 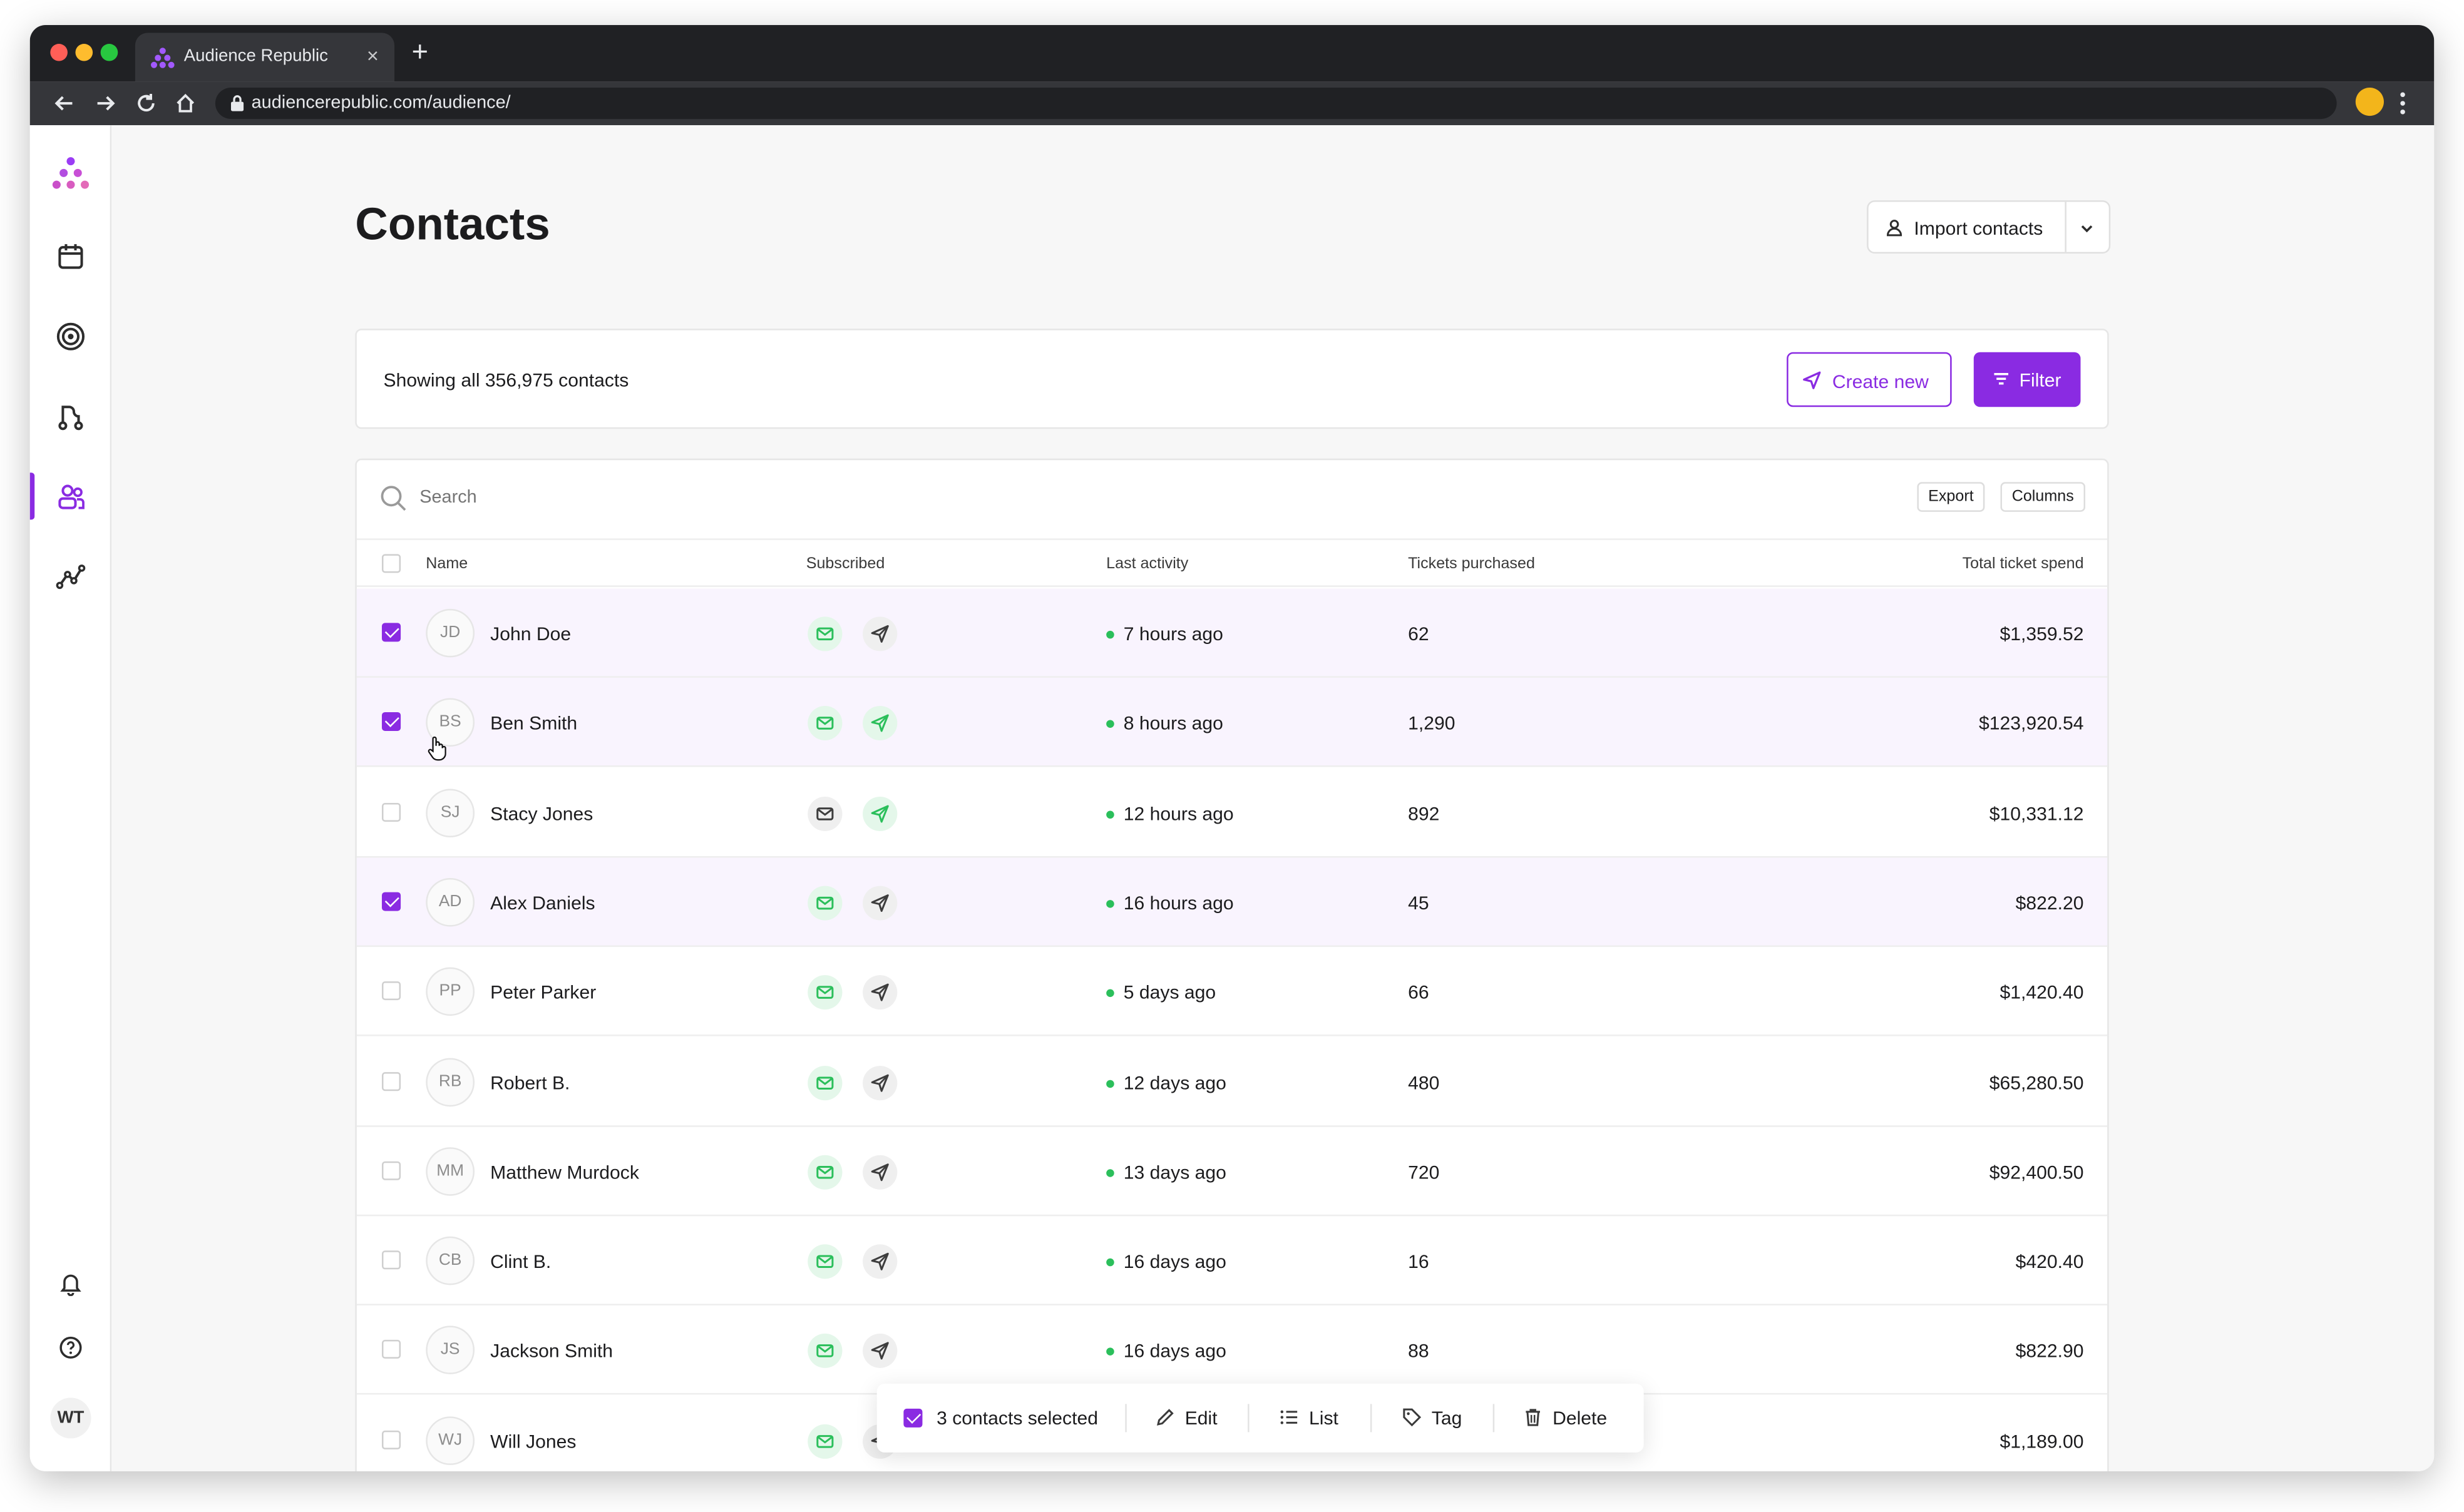 What do you see at coordinates (1989, 227) in the screenshot?
I see `import-contacts-button: Import contacts` at bounding box center [1989, 227].